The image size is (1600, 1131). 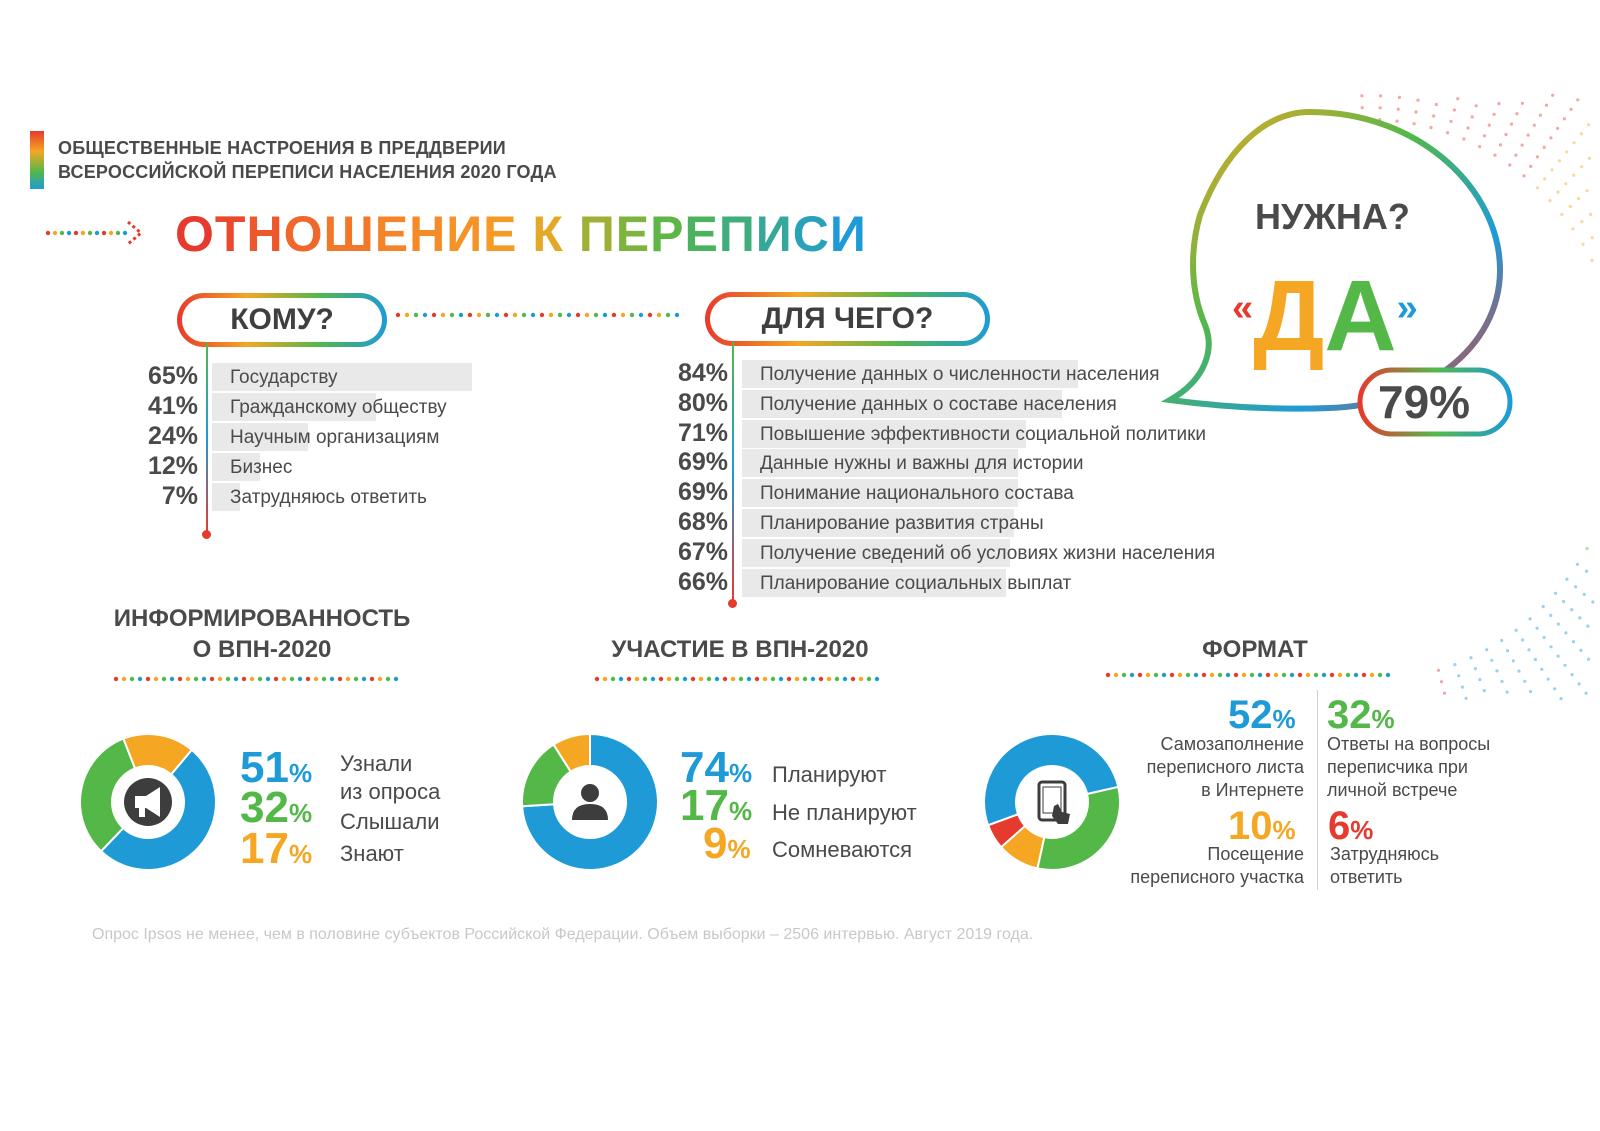 What do you see at coordinates (135, 233) in the screenshot?
I see `arrow-head` at bounding box center [135, 233].